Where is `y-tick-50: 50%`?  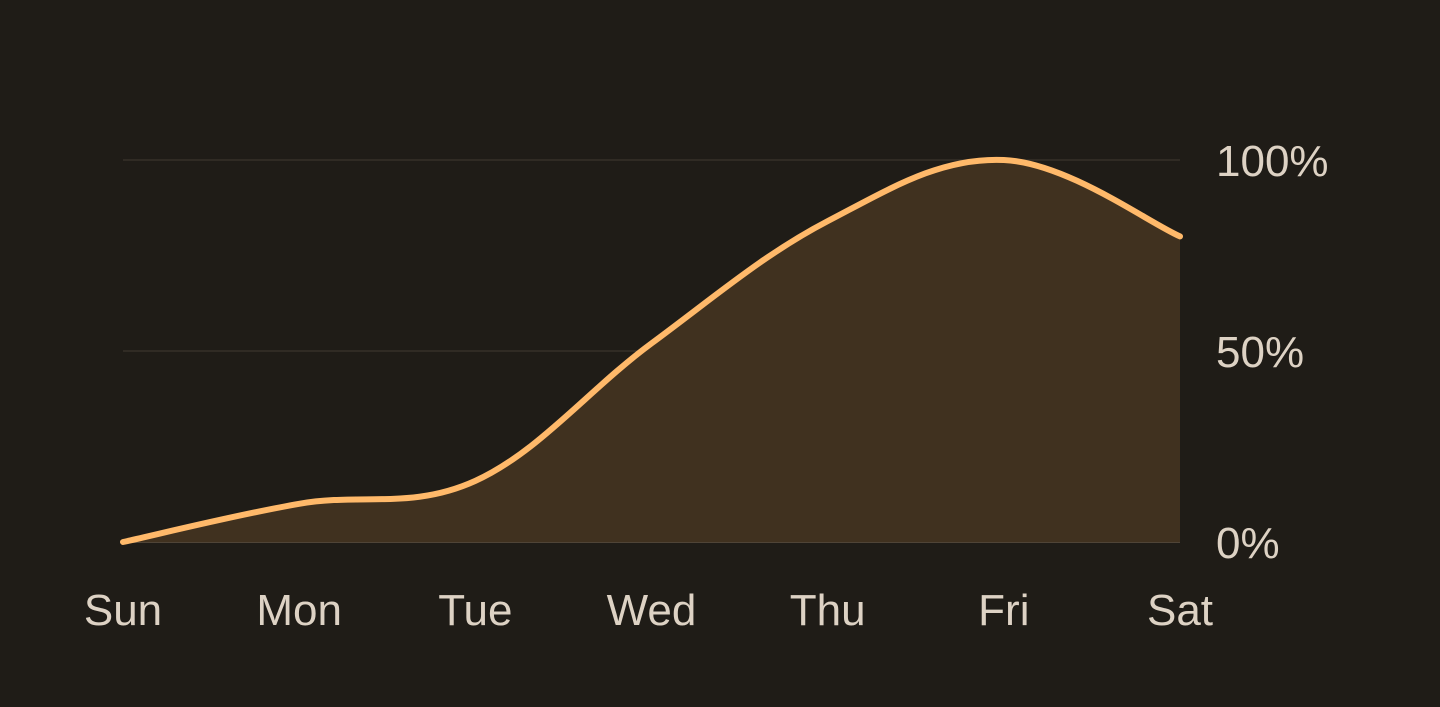
y-tick-50: 50% is located at coordinates (1260, 352).